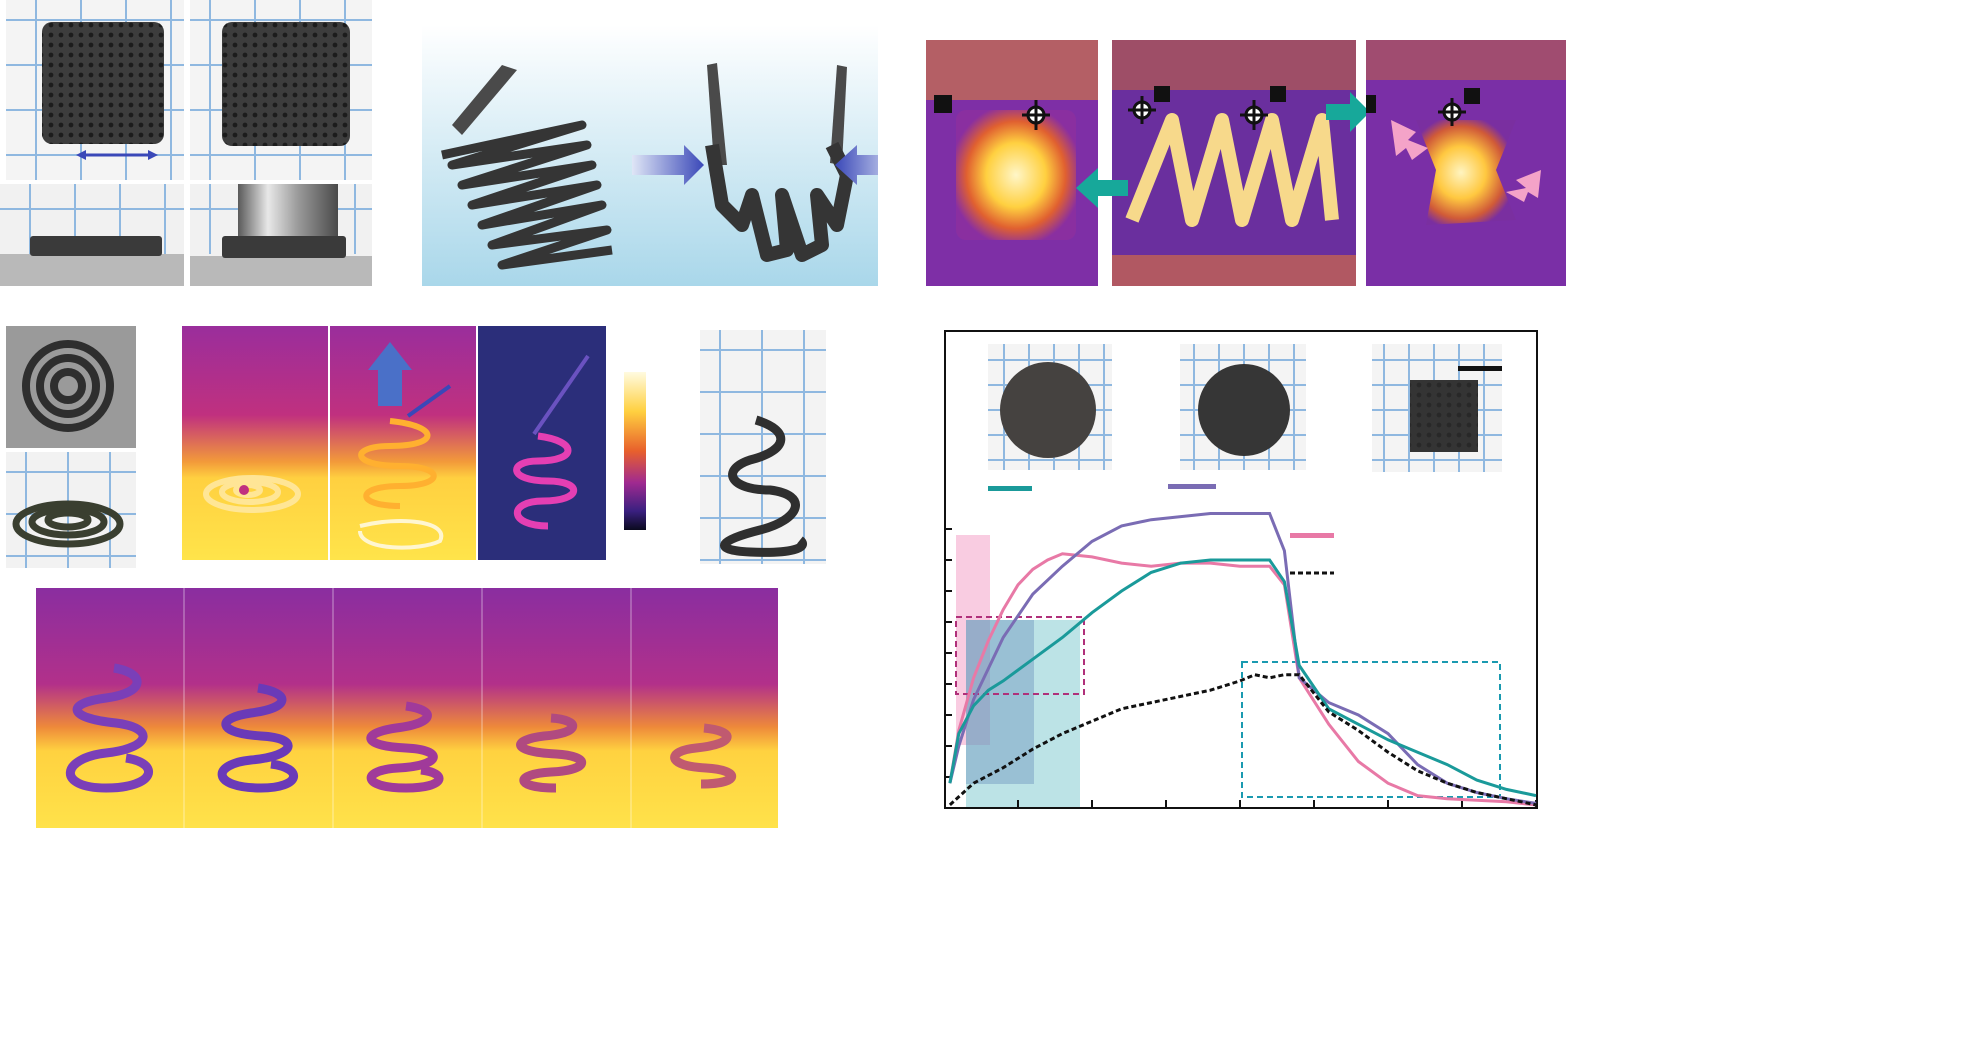 The width and height of the screenshot is (1961, 1039). What do you see at coordinates (255, 443) in the screenshot?
I see `thermal-coil-flat` at bounding box center [255, 443].